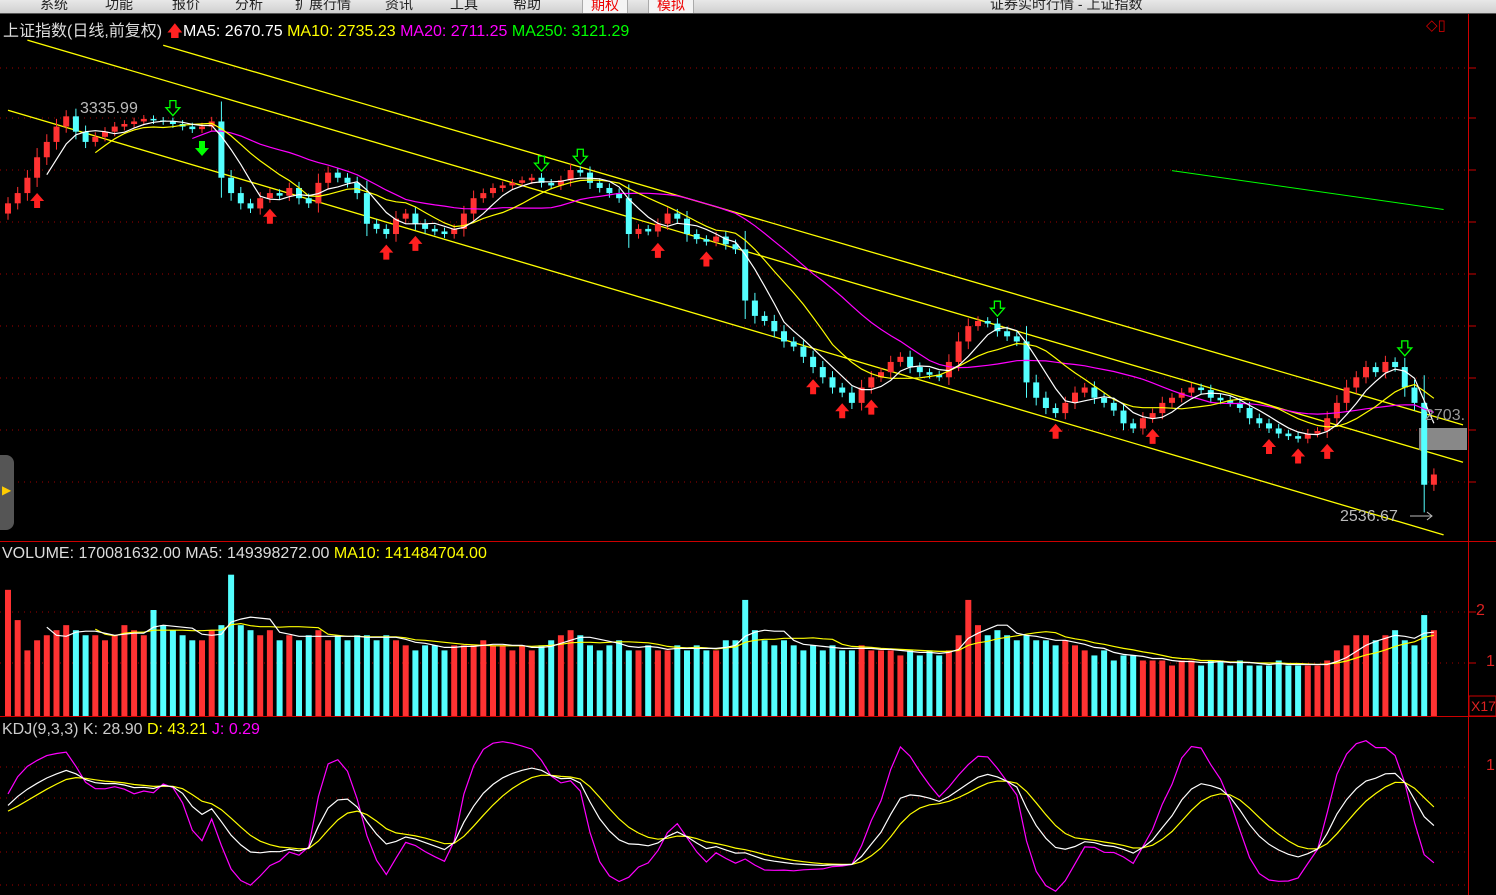  I want to click on menu-item-options: 期权, so click(605, 6).